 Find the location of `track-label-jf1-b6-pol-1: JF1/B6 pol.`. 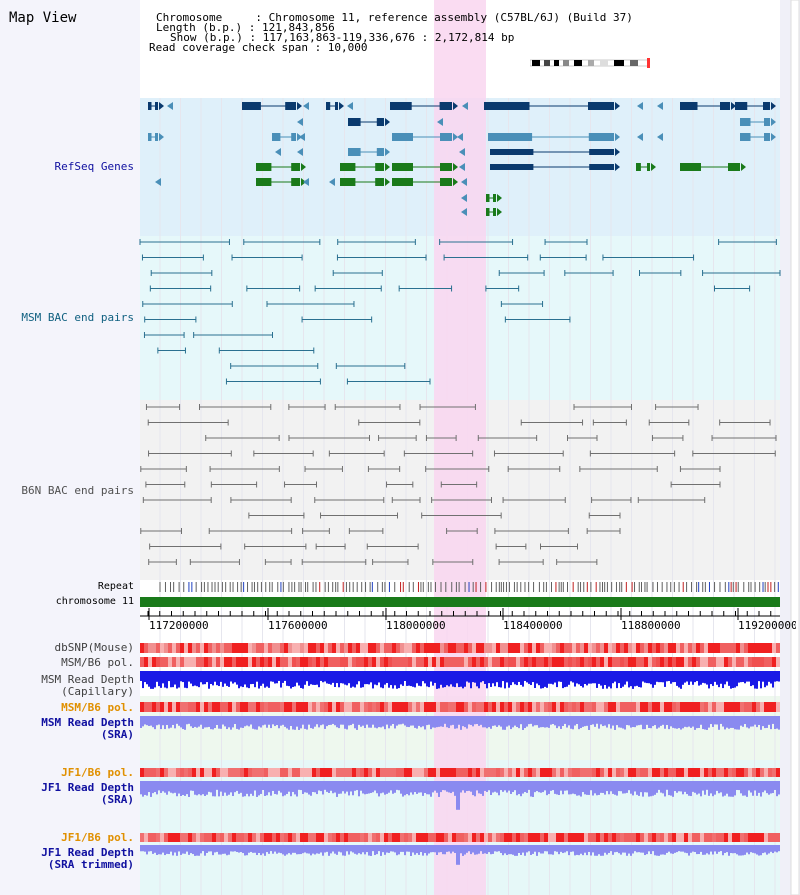

track-label-jf1-b6-pol-1: JF1/B6 pol. is located at coordinates (97, 772).